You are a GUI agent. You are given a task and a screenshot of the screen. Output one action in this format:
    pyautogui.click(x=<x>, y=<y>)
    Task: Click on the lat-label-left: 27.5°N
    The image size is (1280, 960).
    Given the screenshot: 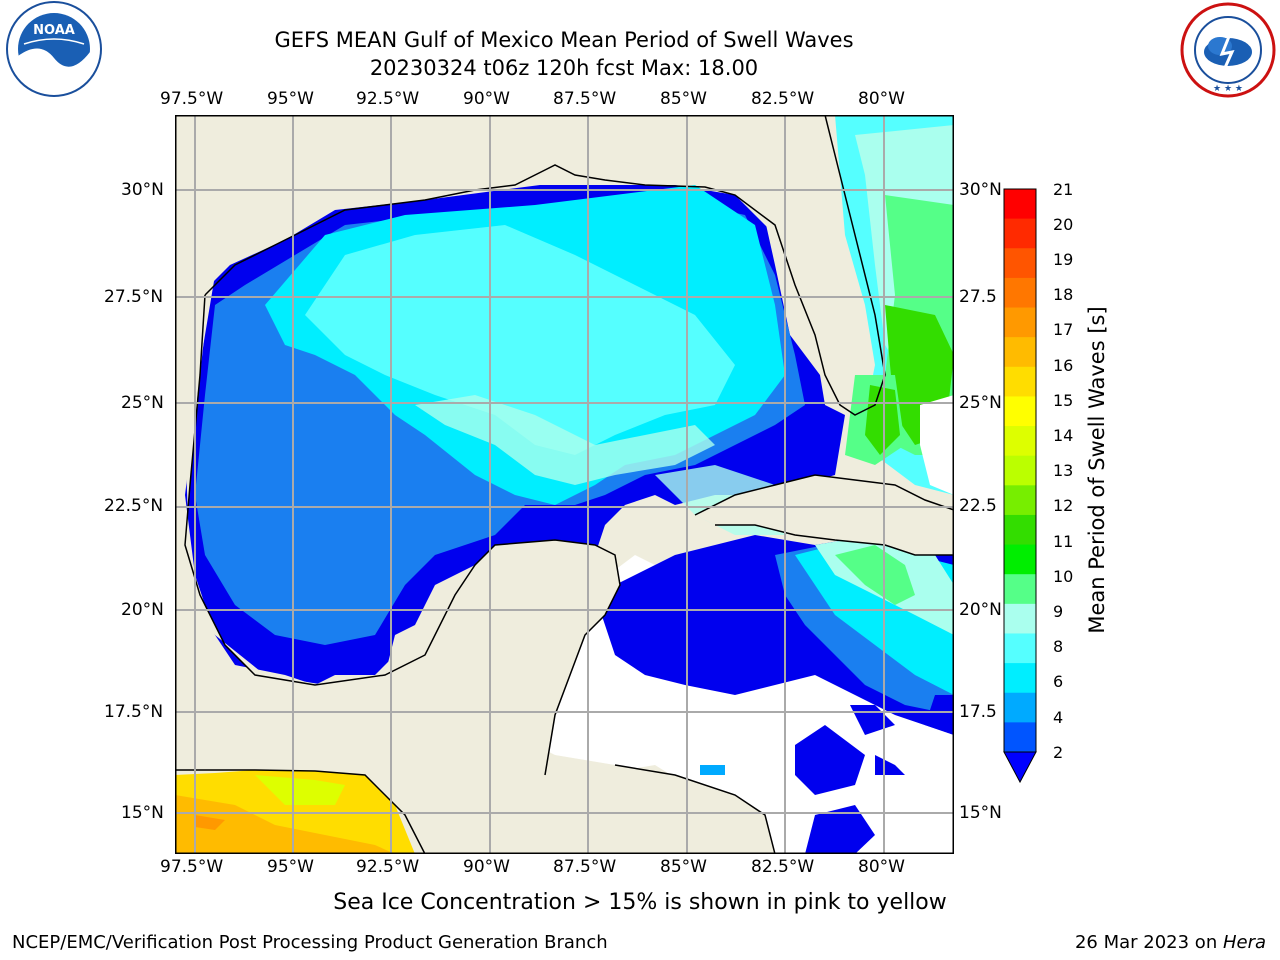 What is the action you would take?
    pyautogui.click(x=134, y=297)
    